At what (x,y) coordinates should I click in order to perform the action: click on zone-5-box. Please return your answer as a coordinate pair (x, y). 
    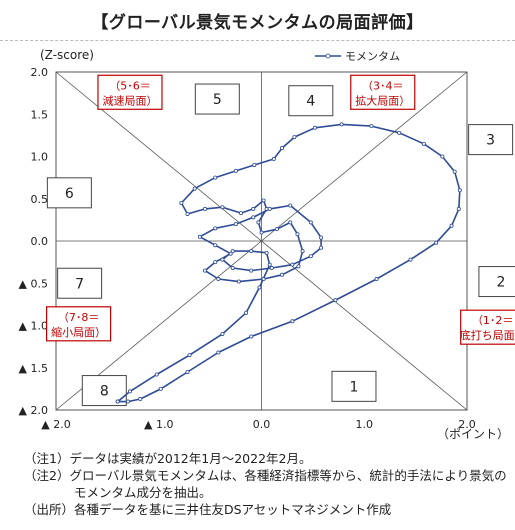
    Looking at the image, I should click on (217, 99).